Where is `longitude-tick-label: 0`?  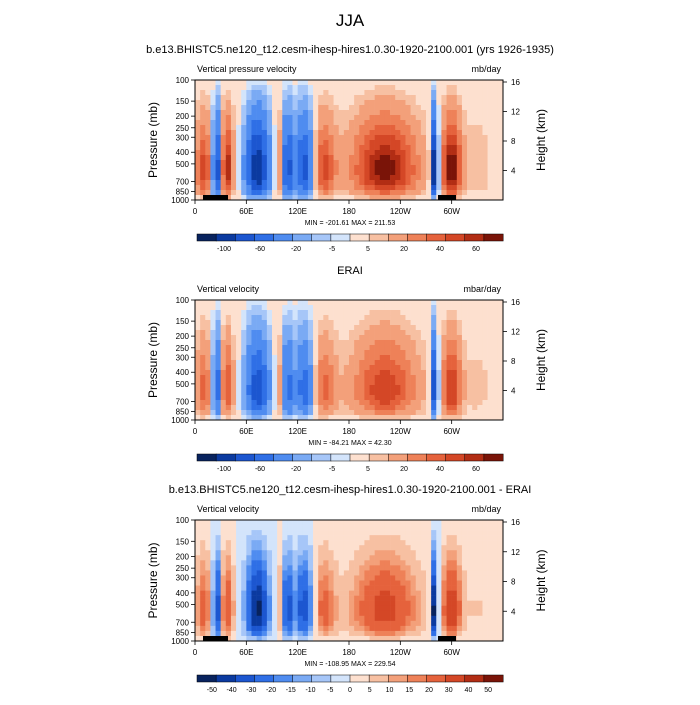 longitude-tick-label: 0 is located at coordinates (195, 431).